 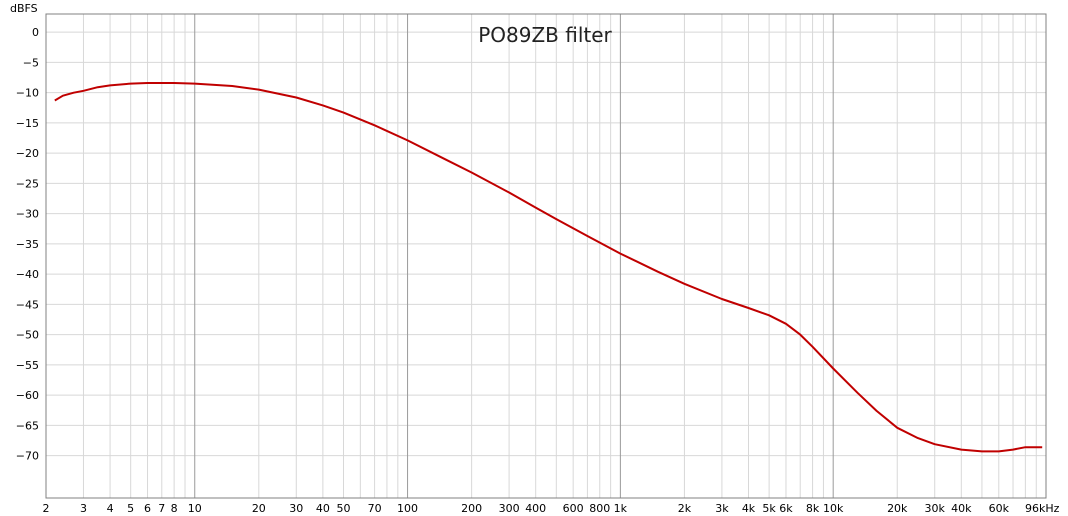 I want to click on y-tick-label: 0, so click(x=35, y=32).